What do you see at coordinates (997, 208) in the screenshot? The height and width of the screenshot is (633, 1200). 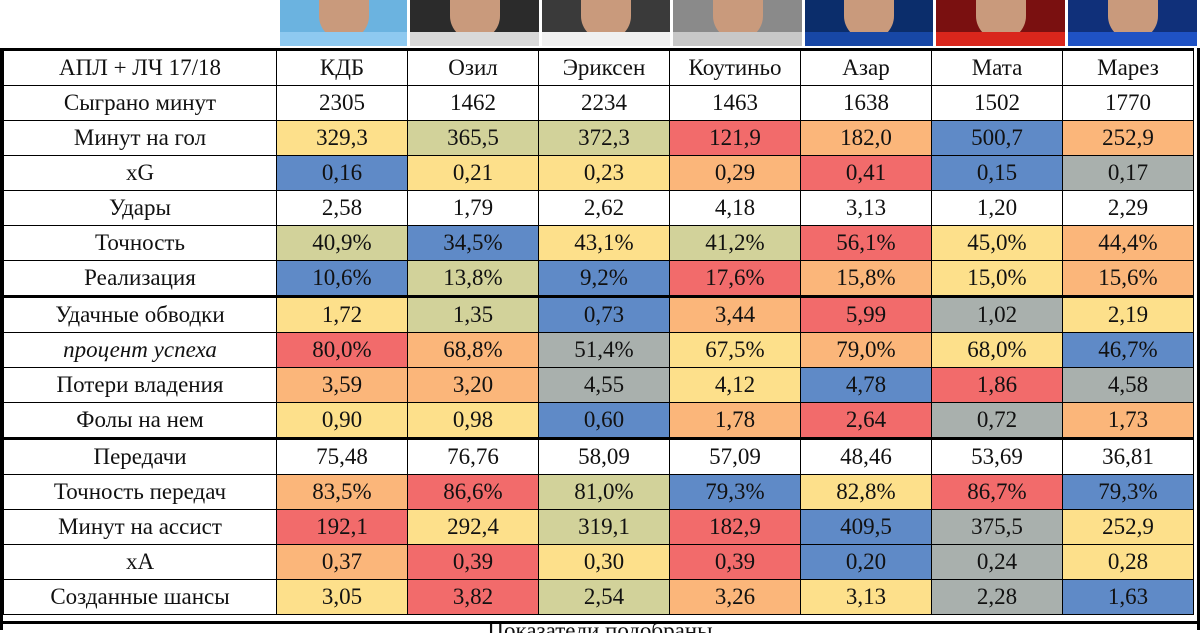 I see `stat-value: 1,20` at bounding box center [997, 208].